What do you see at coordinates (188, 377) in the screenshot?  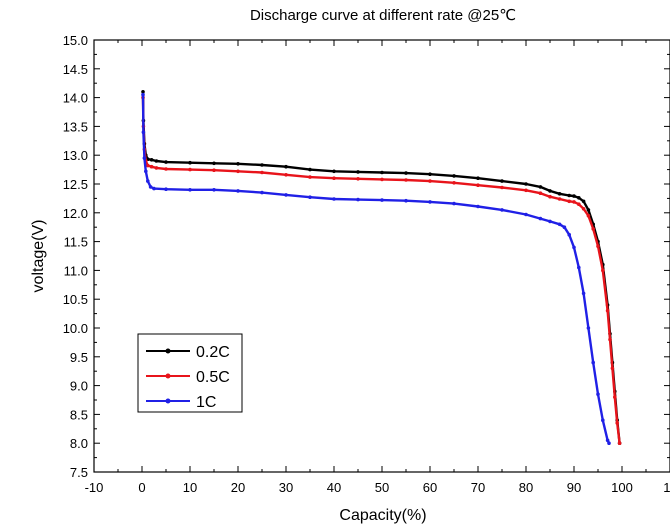 I see `legend-items: 0.2C 0.5C 1C` at bounding box center [188, 377].